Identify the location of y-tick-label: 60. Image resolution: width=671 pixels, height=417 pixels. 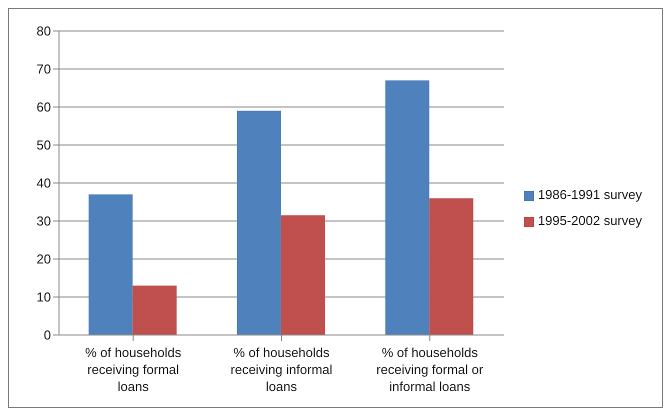
(43, 107).